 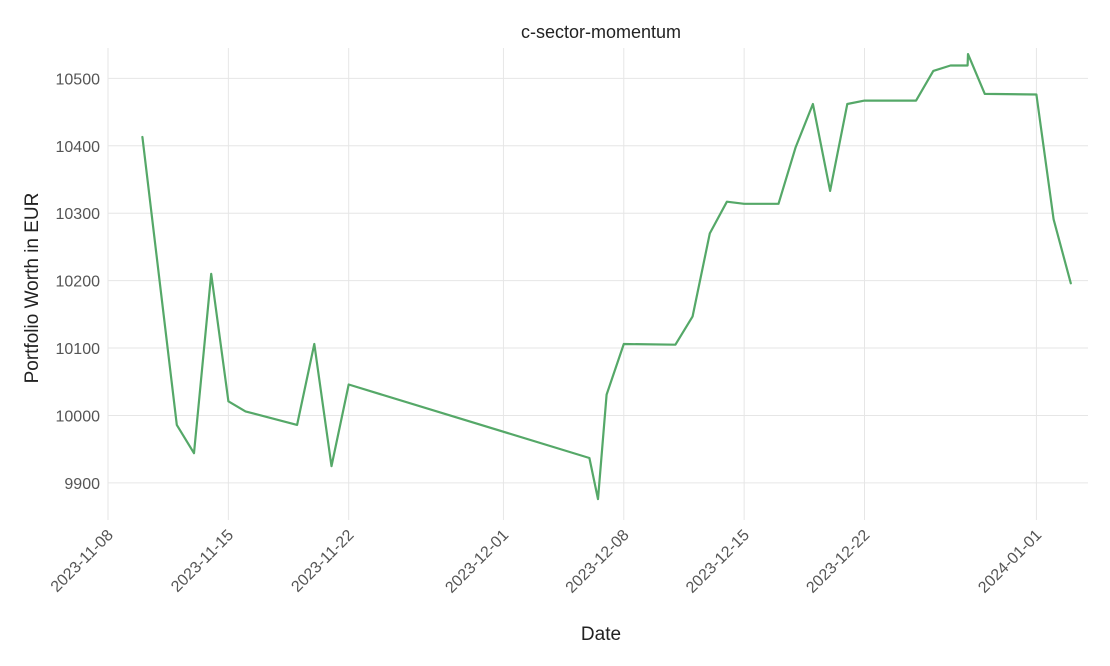 What do you see at coordinates (601, 634) in the screenshot?
I see `x-axis-label: Date` at bounding box center [601, 634].